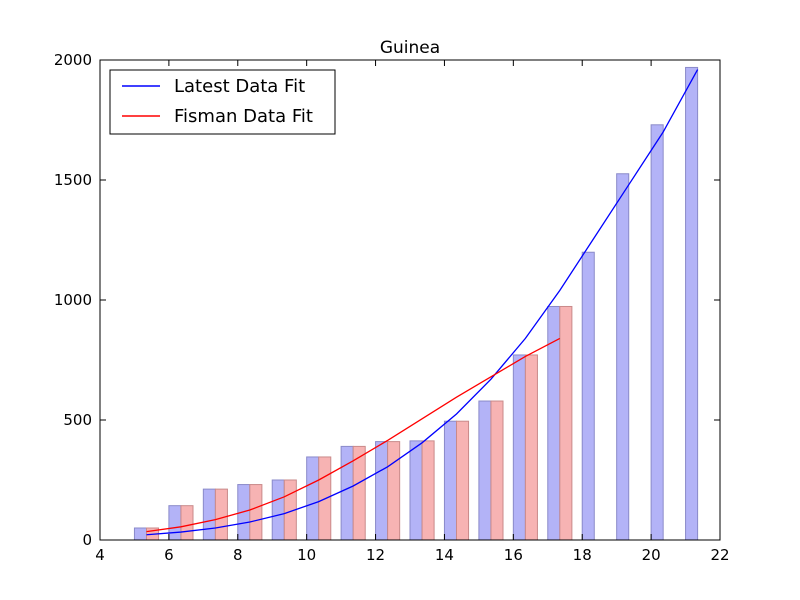  Describe the element at coordinates (73, 300) in the screenshot. I see `y-tick-label-2: 1000` at that location.